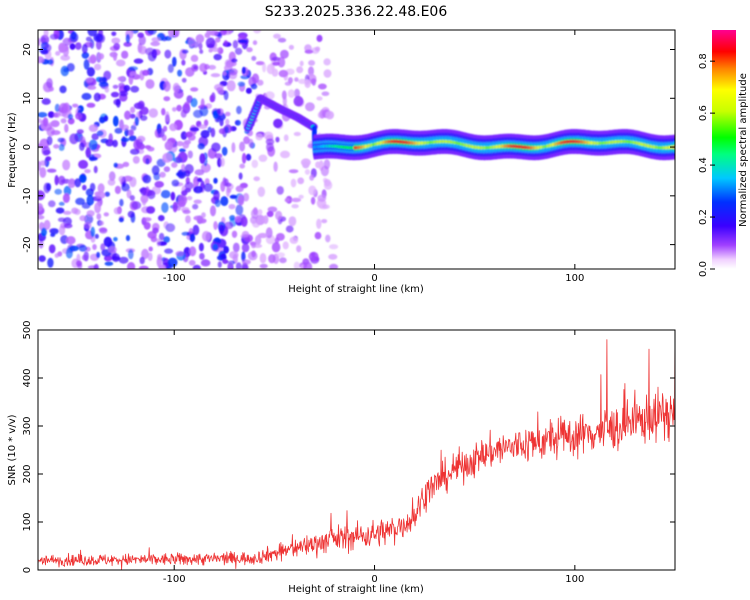  I want to click on colorbar-label: Normalized spectral amplitude, so click(743, 150).